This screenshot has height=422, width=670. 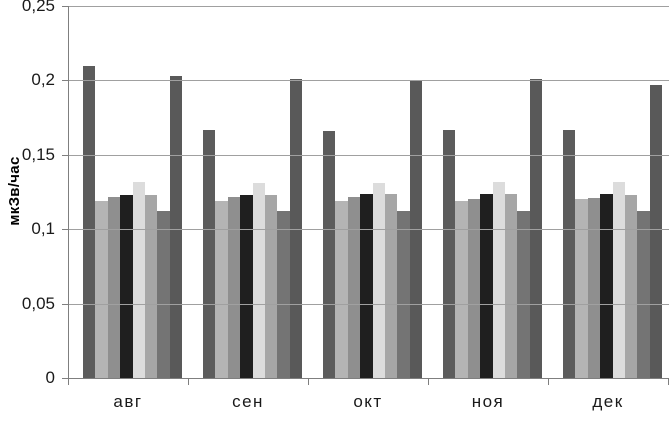 I want to click on bar-series-5-авг, so click(x=138, y=279).